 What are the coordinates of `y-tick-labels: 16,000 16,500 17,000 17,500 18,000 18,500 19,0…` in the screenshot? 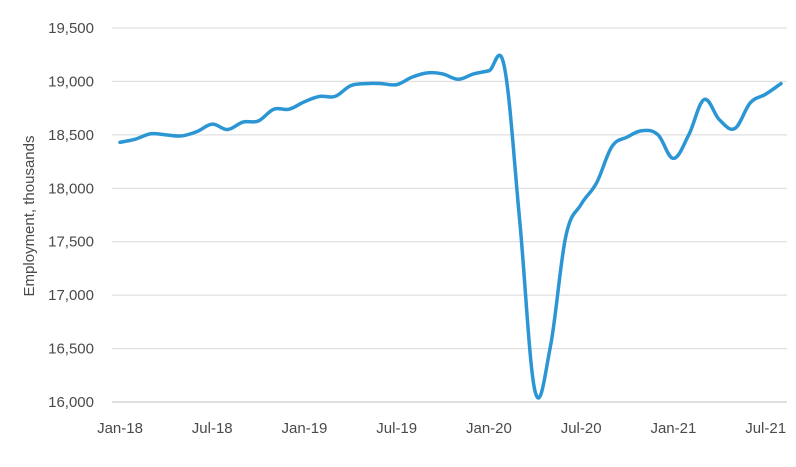 It's located at (71, 215).